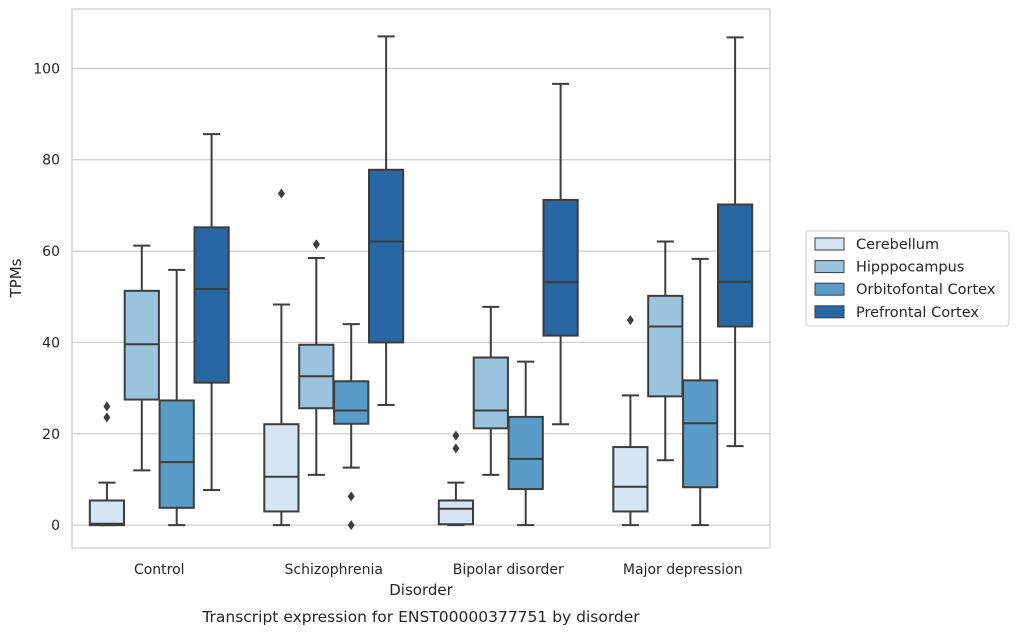  I want to click on y-axis-label: TPMs, so click(16, 278).